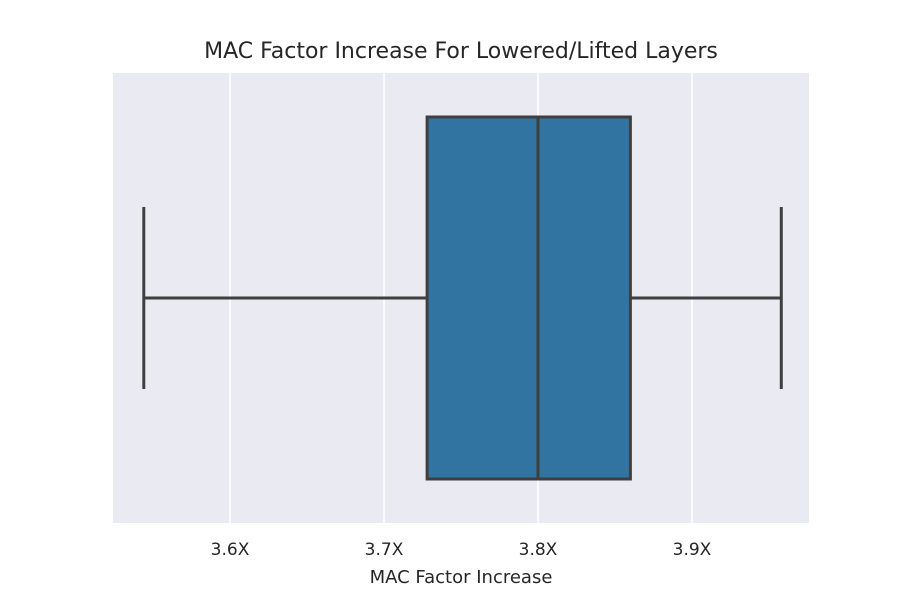 The height and width of the screenshot is (600, 901). Describe the element at coordinates (461, 577) in the screenshot. I see `x-axis-label: MAC Factor Increase` at that location.